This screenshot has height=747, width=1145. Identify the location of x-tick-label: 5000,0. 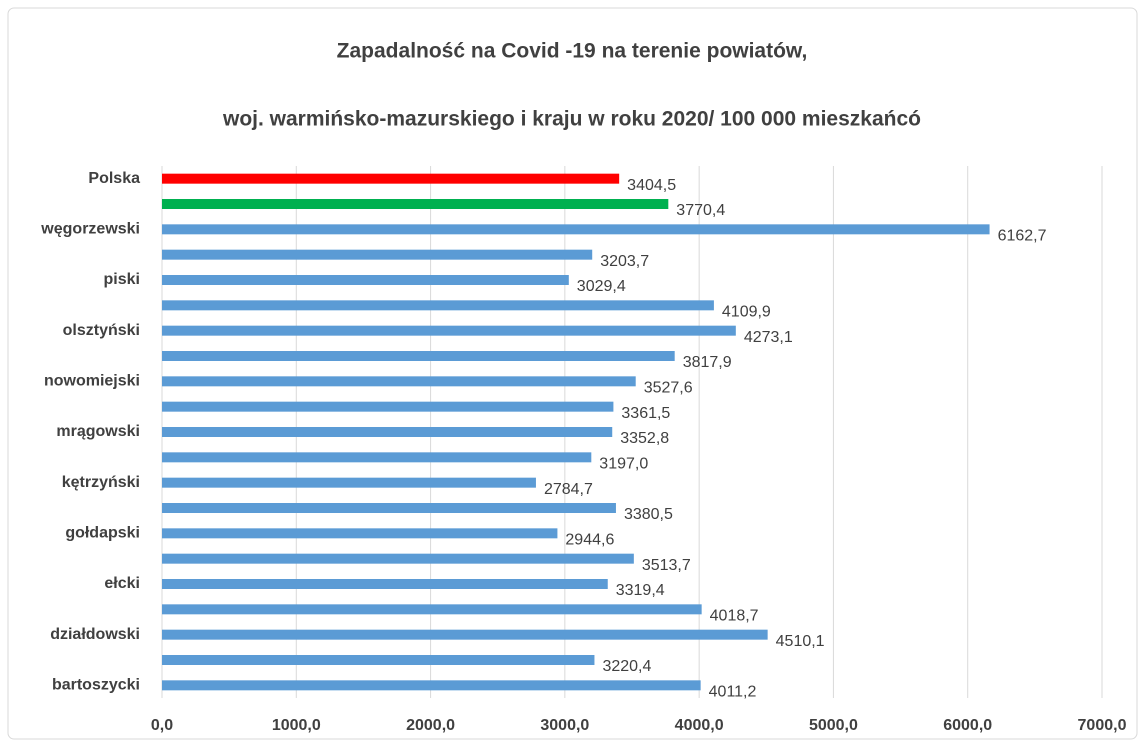
(833, 725).